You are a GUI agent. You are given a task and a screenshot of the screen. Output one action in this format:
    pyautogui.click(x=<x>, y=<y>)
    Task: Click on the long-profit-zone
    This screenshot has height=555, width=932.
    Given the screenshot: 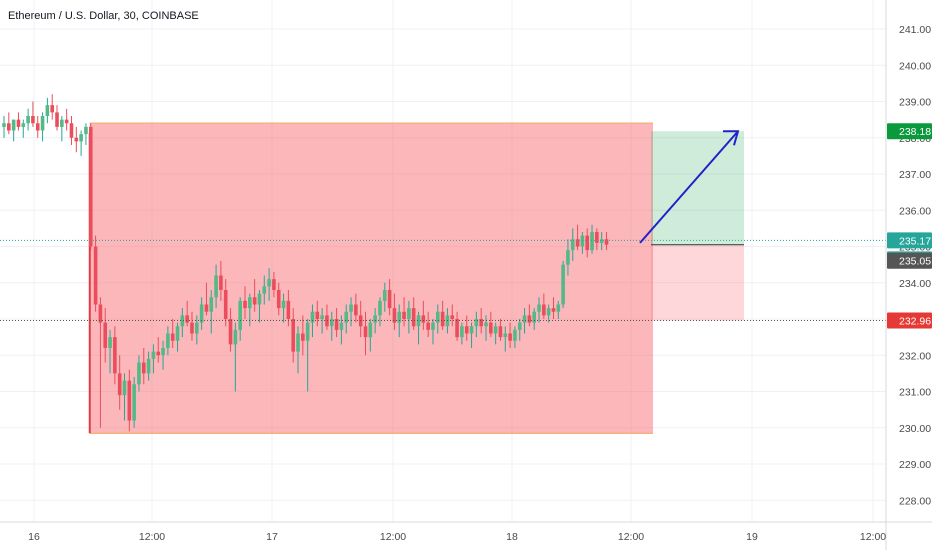 What is the action you would take?
    pyautogui.click(x=697, y=188)
    